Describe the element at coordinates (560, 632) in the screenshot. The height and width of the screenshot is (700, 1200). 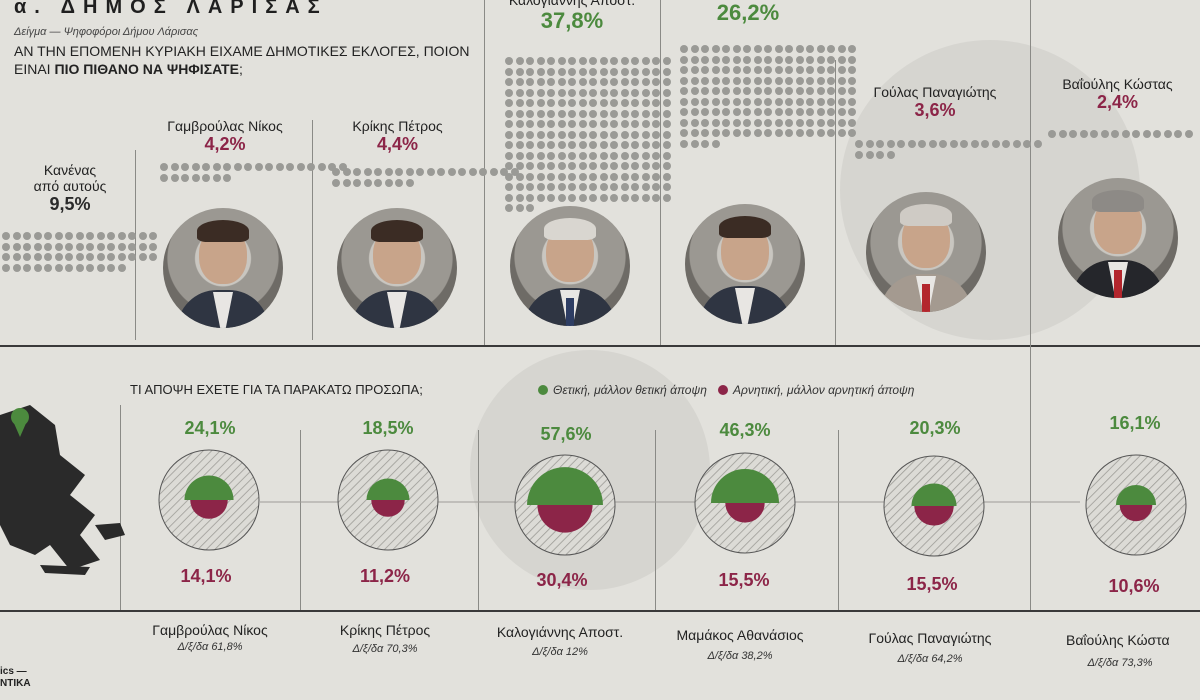
I see `opinion-candidate-name: Καλογιάννης Αποστ.` at that location.